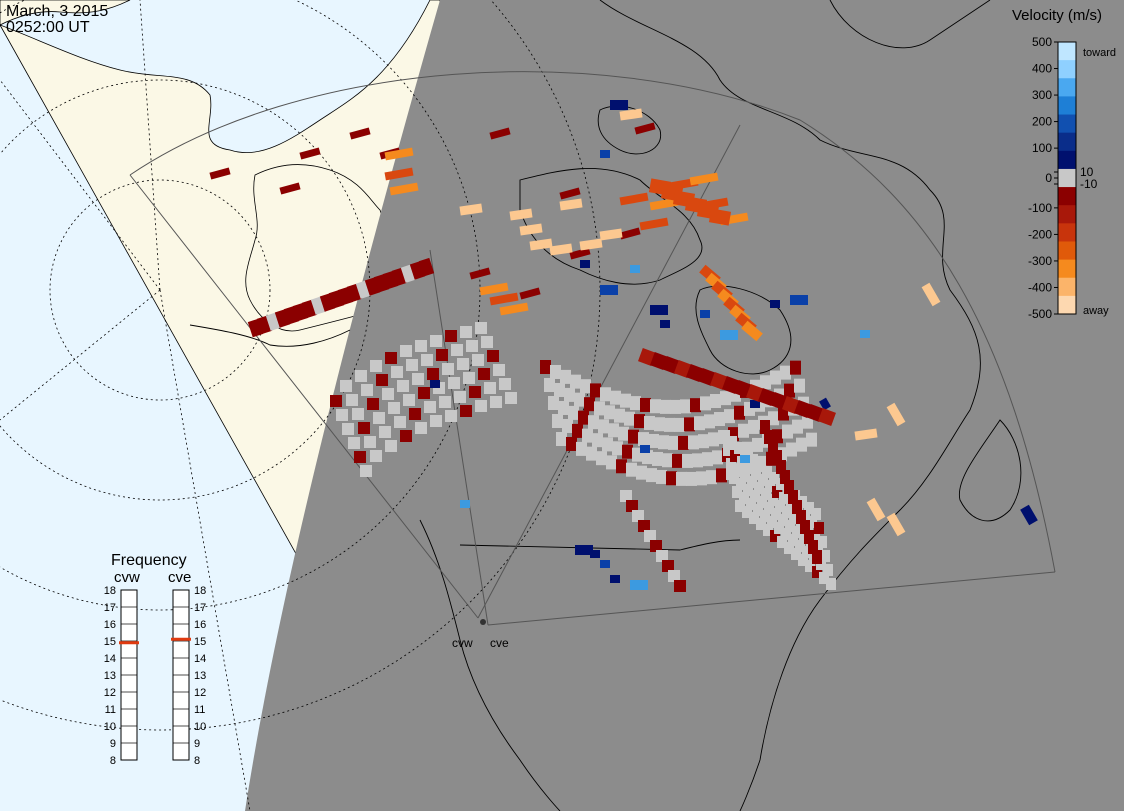  Describe the element at coordinates (110, 693) in the screenshot. I see `frequency-tick-label: 12` at that location.